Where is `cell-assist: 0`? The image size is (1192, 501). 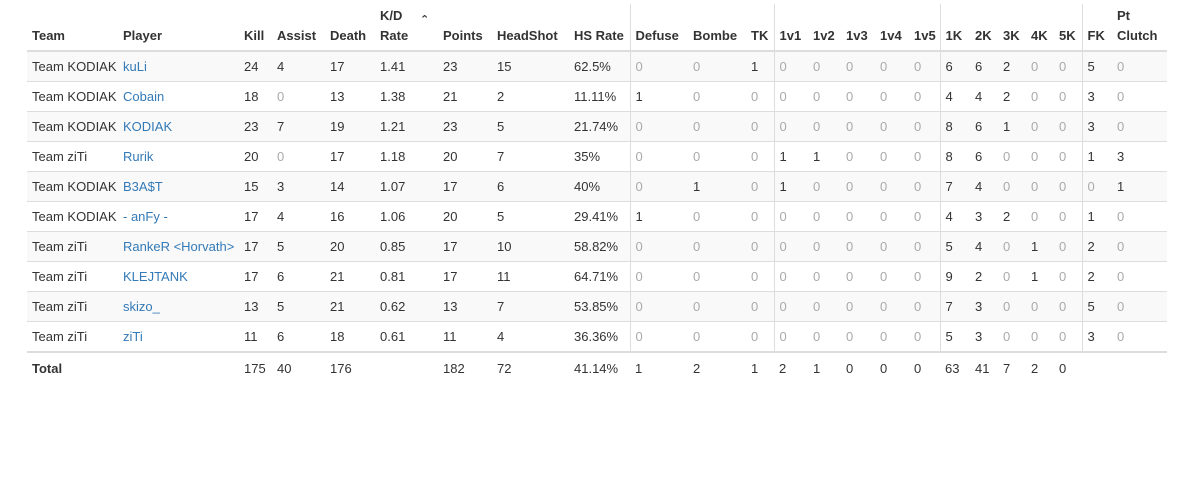
cell-assist: 0 is located at coordinates (298, 156).